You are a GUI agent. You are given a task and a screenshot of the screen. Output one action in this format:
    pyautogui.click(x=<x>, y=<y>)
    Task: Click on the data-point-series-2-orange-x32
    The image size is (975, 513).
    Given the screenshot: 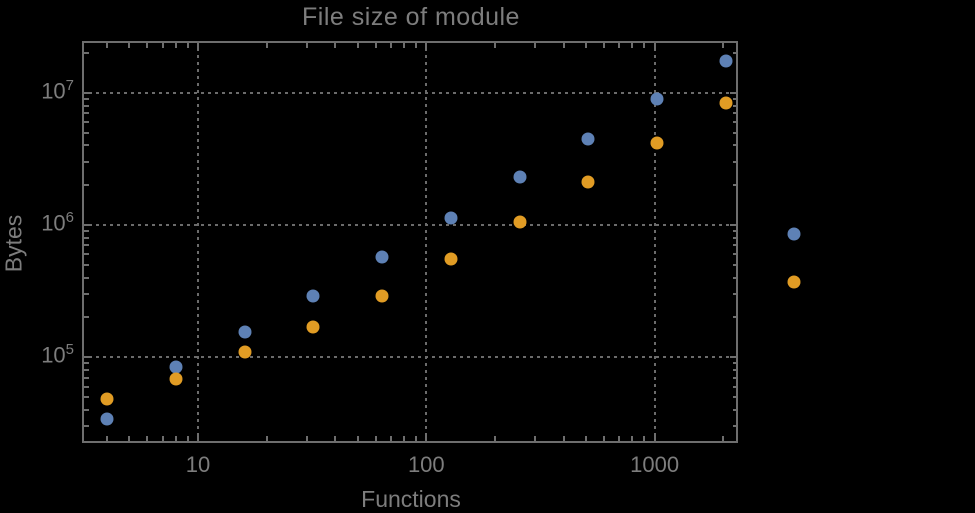 What is the action you would take?
    pyautogui.click(x=313, y=327)
    